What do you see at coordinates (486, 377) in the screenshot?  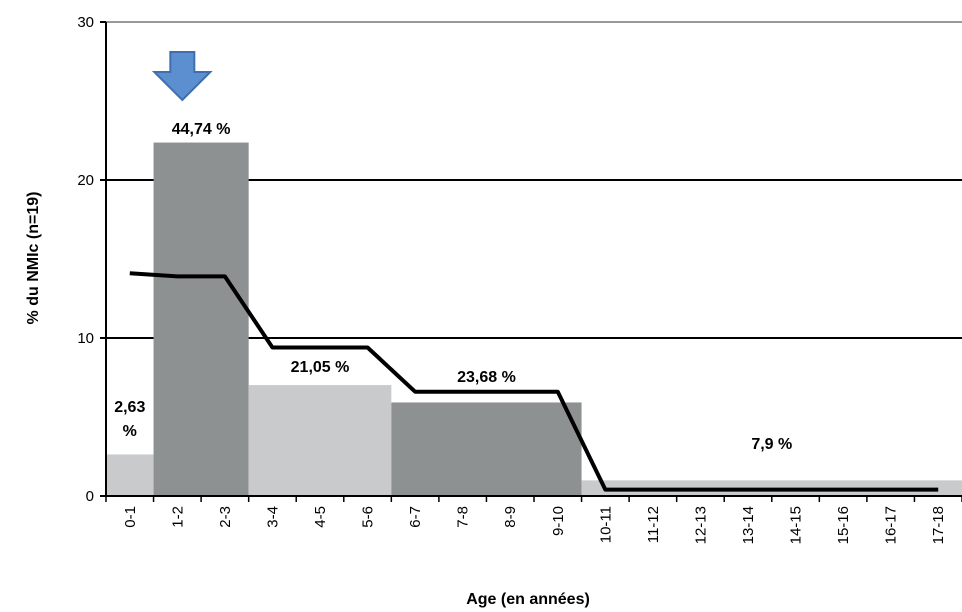 I see `data-label-3: 23,68 %` at bounding box center [486, 377].